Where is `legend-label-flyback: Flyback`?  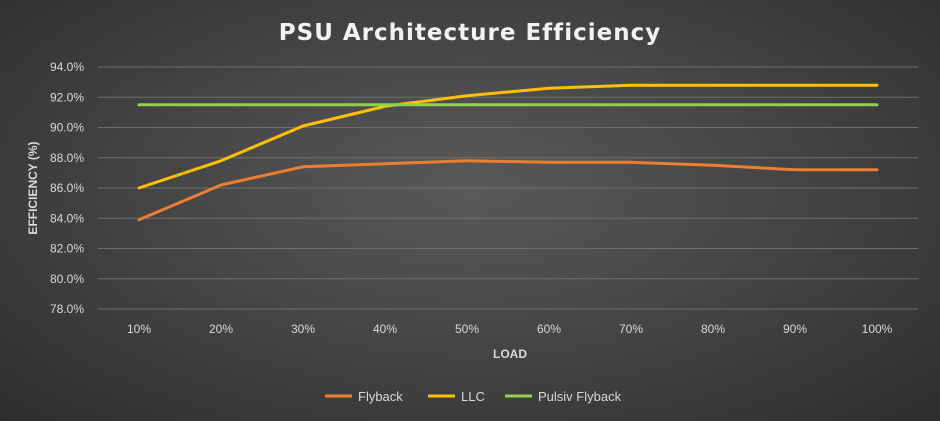
legend-label-flyback: Flyback is located at coordinates (380, 396).